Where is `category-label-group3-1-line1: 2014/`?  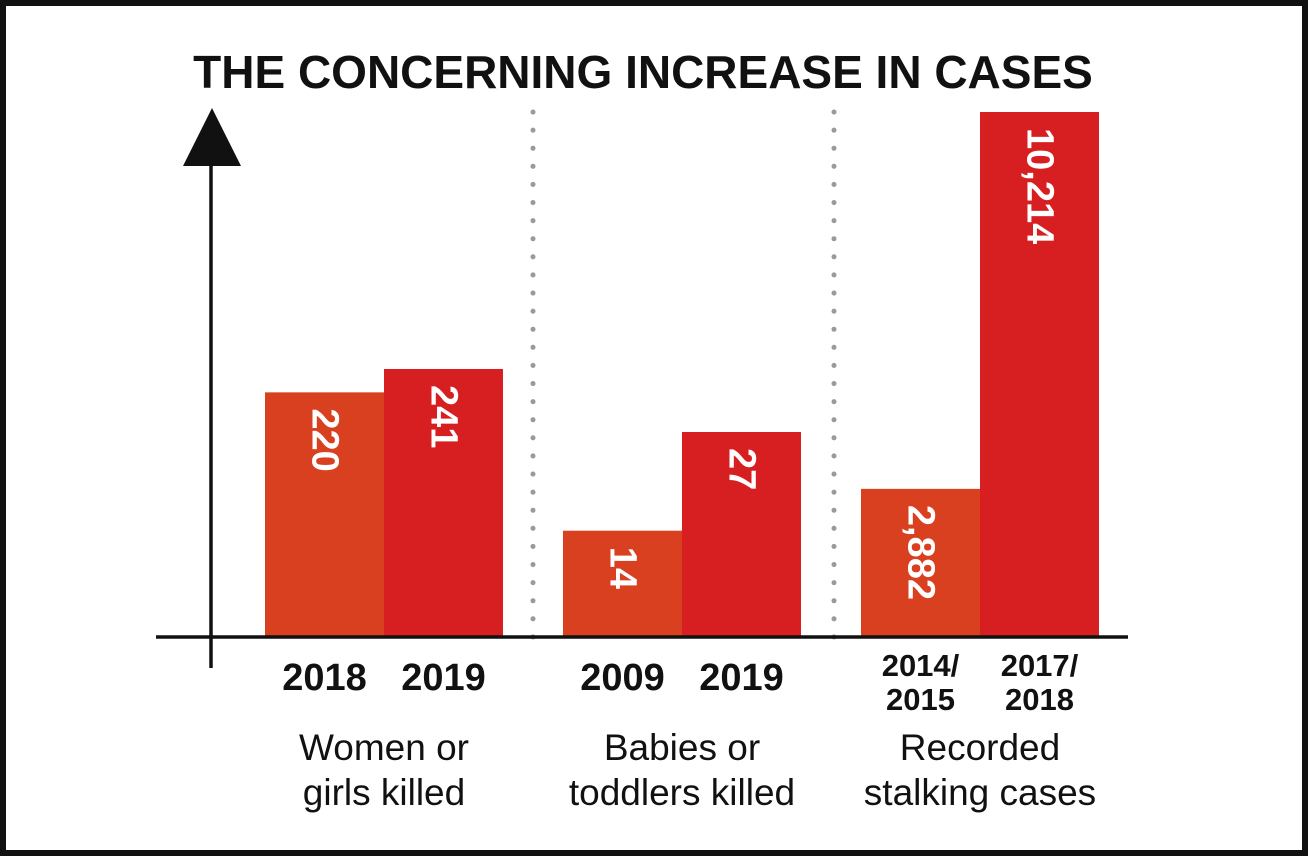
category-label-group3-1-line1: 2014/ is located at coordinates (921, 665).